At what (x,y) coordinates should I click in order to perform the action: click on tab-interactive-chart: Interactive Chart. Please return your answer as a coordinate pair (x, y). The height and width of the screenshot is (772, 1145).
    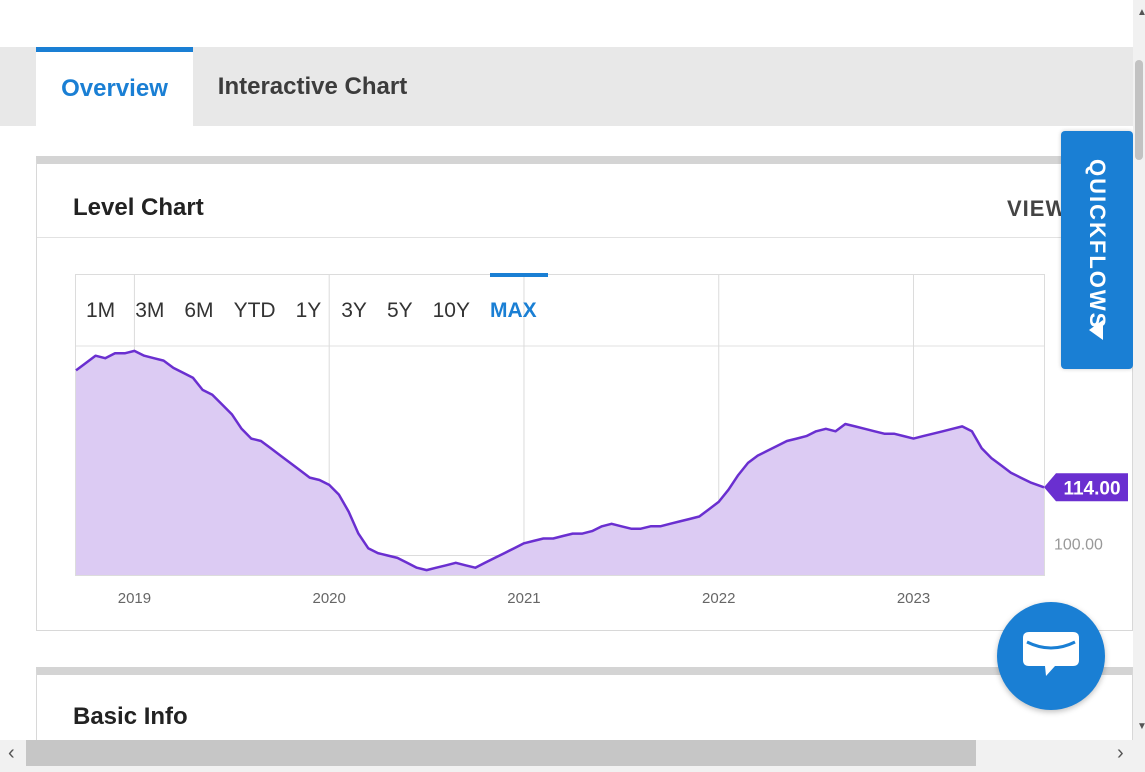
    Looking at the image, I should click on (312, 86).